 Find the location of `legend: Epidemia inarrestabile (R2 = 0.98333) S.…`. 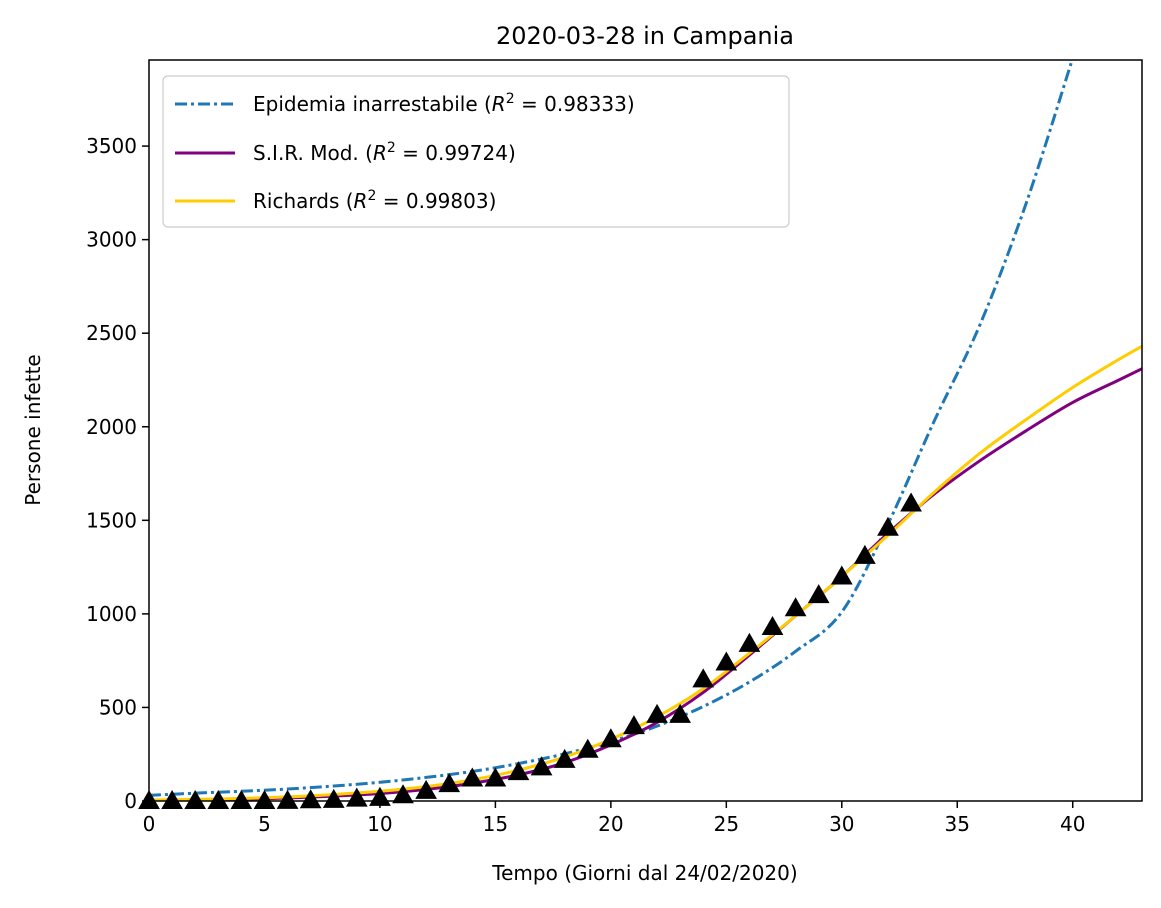

legend: Epidemia inarrestabile (R2 = 0.98333) S.… is located at coordinates (476, 151).